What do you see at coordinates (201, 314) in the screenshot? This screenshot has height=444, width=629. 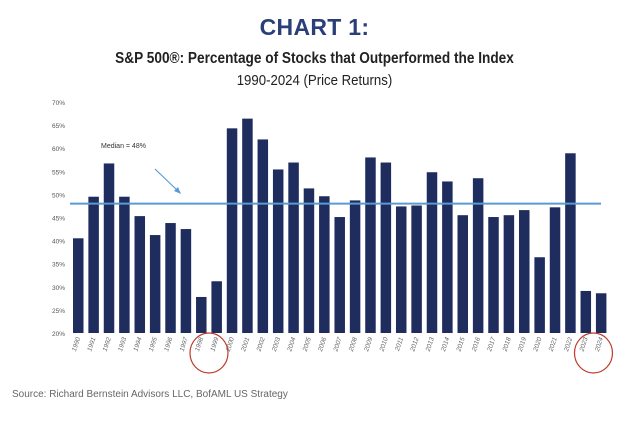 I see `bar-1998` at bounding box center [201, 314].